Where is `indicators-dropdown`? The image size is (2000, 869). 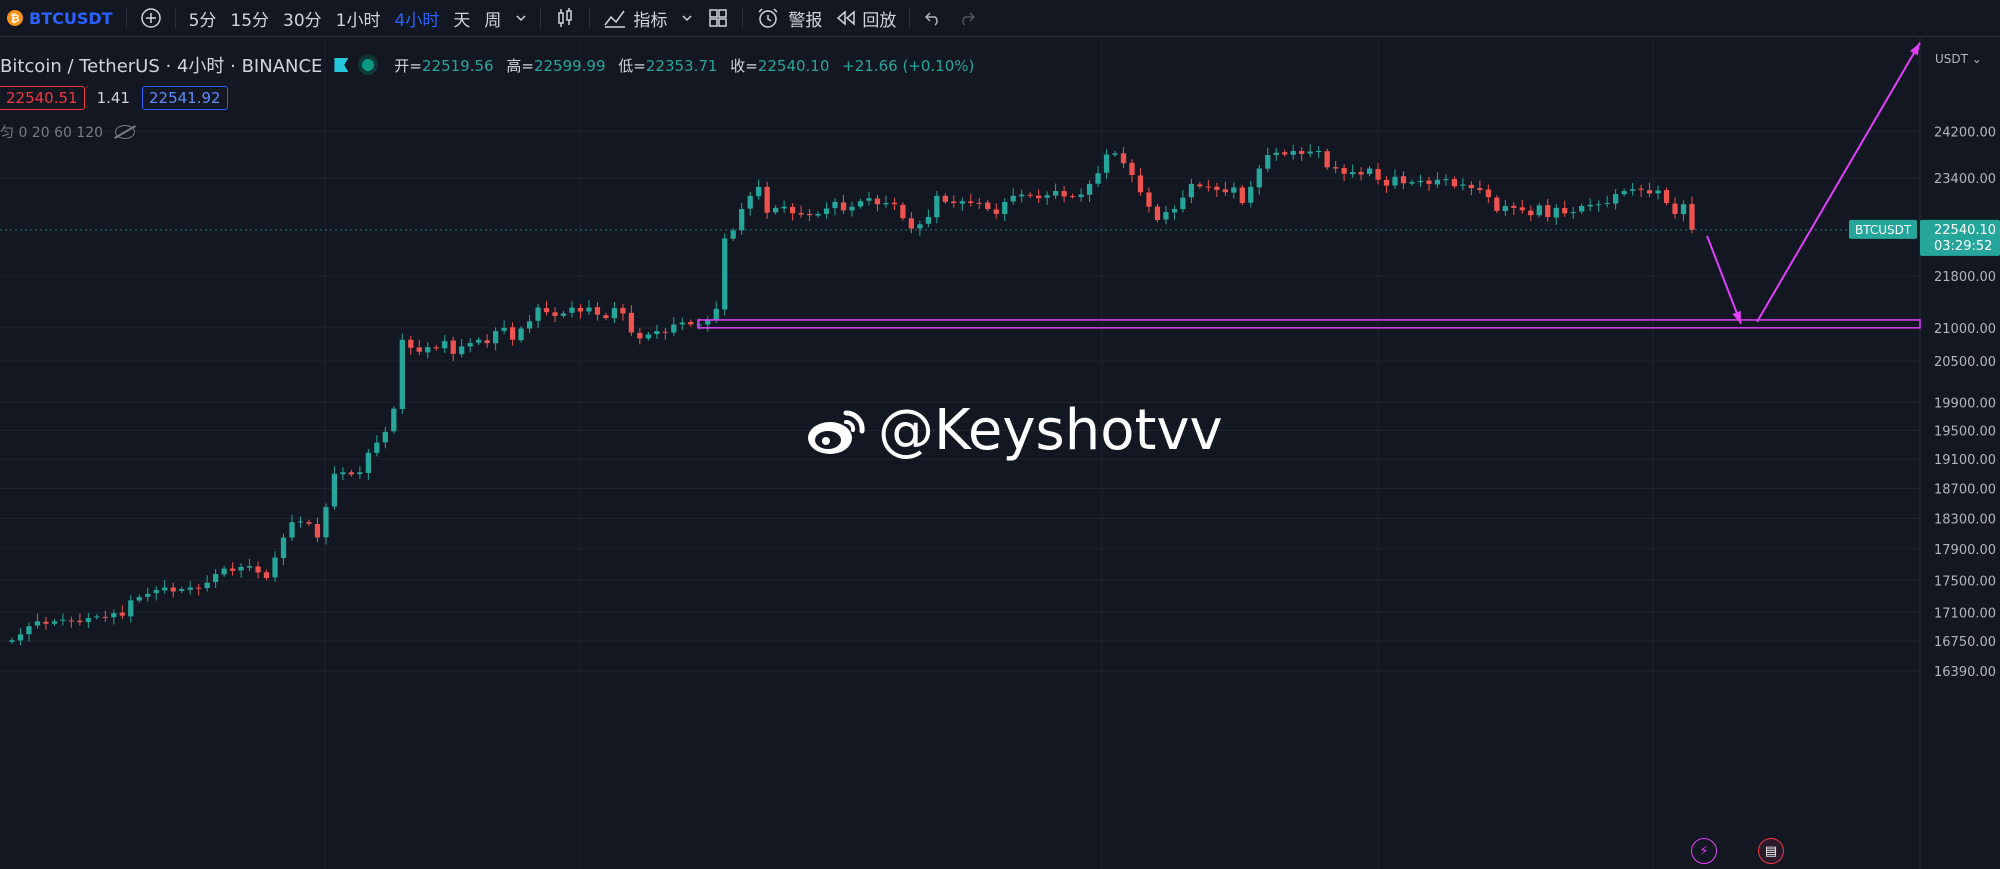
indicators-dropdown is located at coordinates (687, 18).